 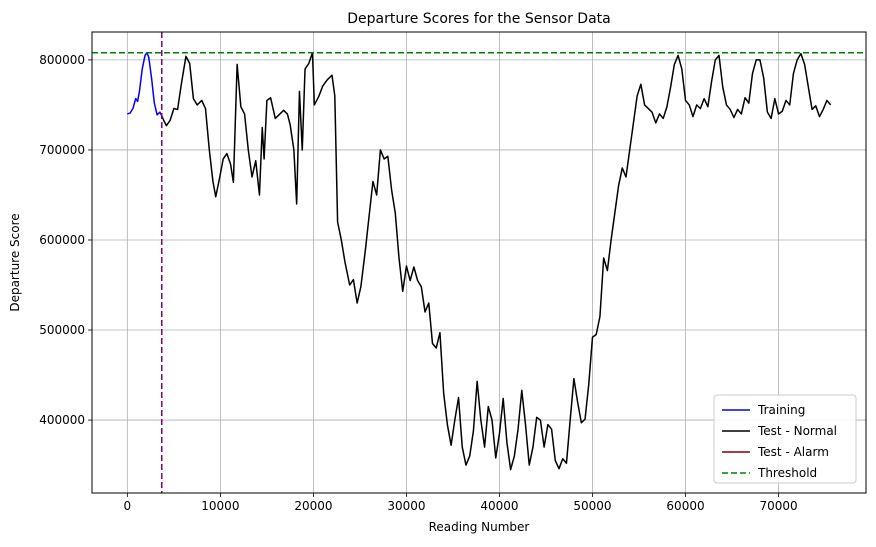 I want to click on legend-box, so click(x=785, y=439).